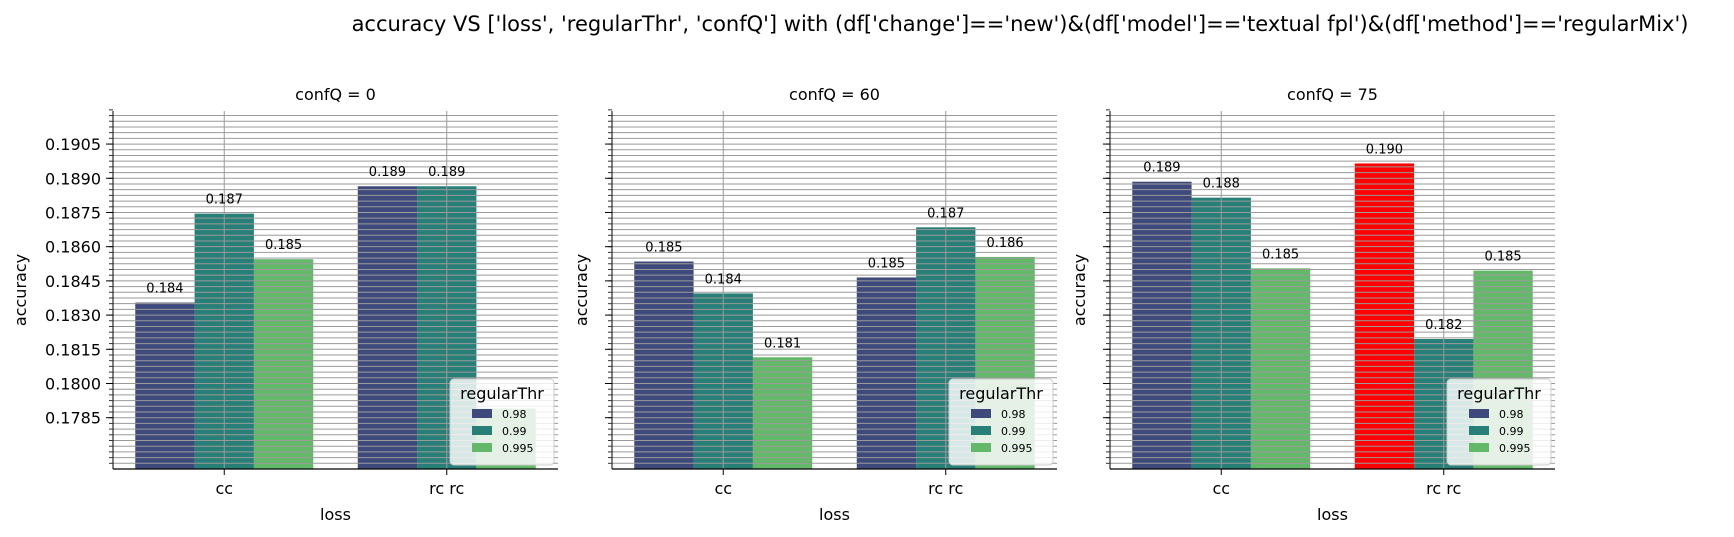  I want to click on panel-title: confQ = 75, so click(1332, 94).